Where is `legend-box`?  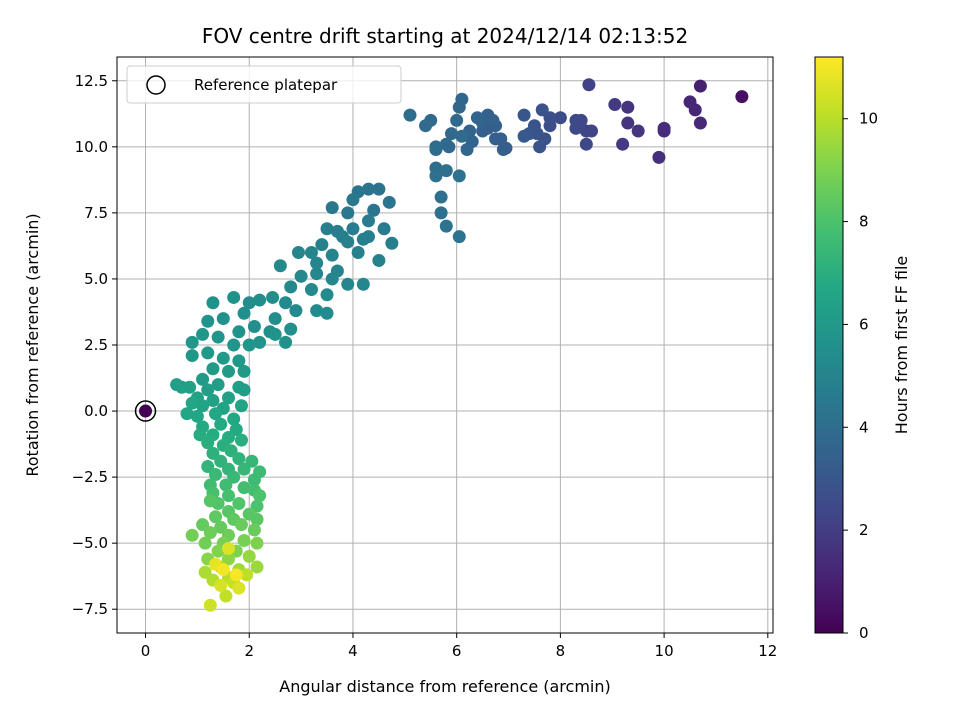 legend-box is located at coordinates (264, 84).